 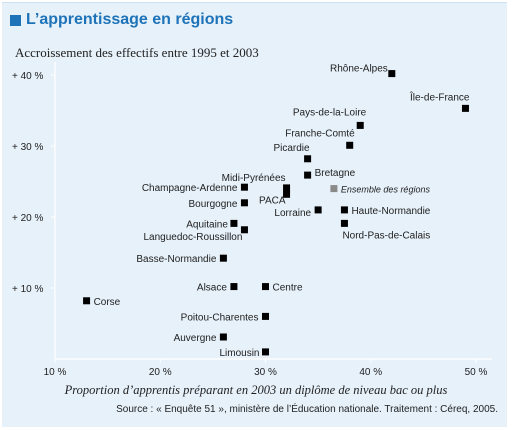 I want to click on point-label-rhone-alpes: Rhône-Alpes, so click(x=359, y=69).